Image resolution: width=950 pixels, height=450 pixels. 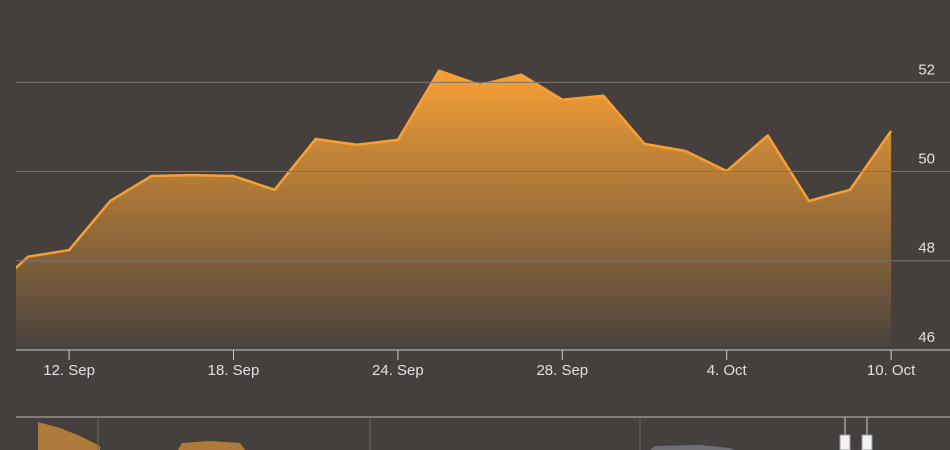 What do you see at coordinates (727, 370) in the screenshot?
I see `x-tick-label: 4. Oct` at bounding box center [727, 370].